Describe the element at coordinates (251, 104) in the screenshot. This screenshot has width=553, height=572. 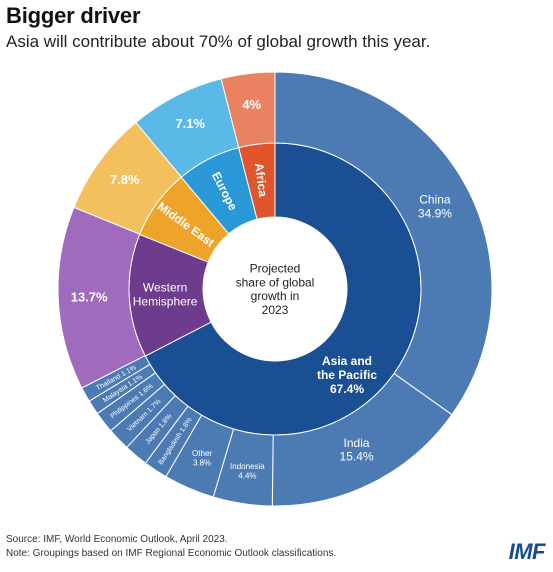
I see `outer-label-africa: 4%` at that location.